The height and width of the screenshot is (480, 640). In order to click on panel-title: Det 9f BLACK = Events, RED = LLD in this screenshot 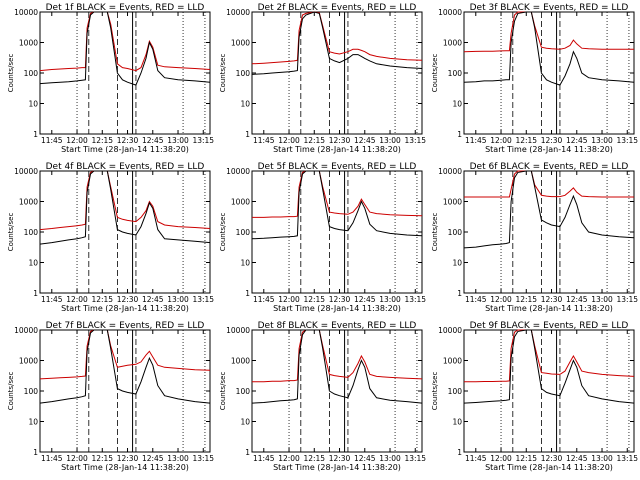, I will do `click(549, 326)`.